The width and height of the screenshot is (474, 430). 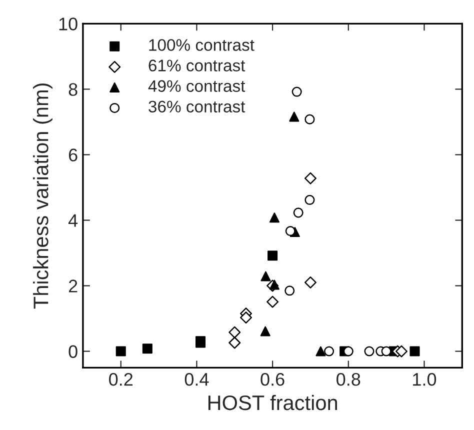 What do you see at coordinates (272, 379) in the screenshot?
I see `x-tick-label: 0.6` at bounding box center [272, 379].